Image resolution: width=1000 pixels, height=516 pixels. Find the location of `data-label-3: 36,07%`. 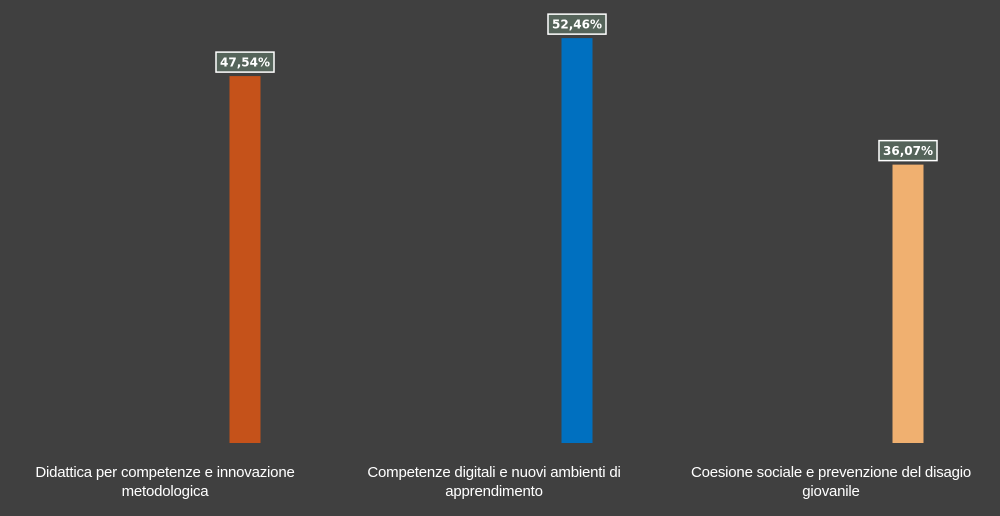

data-label-3: 36,07% is located at coordinates (908, 151).